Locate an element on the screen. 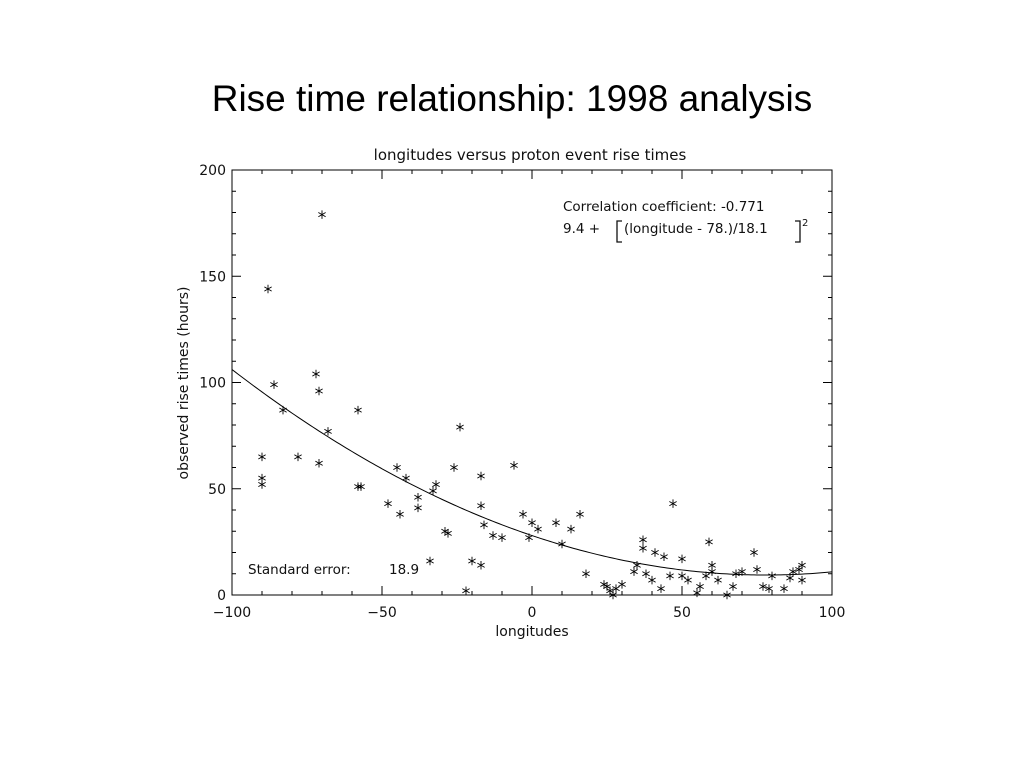 The width and height of the screenshot is (1024, 768). x-axis-label: longitudes is located at coordinates (531, 632).